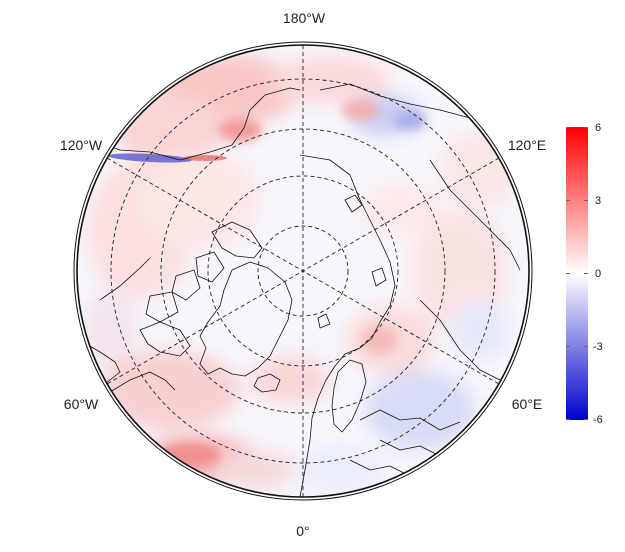 The height and width of the screenshot is (552, 625). What do you see at coordinates (267, 383) in the screenshot?
I see `iceland-outline` at bounding box center [267, 383].